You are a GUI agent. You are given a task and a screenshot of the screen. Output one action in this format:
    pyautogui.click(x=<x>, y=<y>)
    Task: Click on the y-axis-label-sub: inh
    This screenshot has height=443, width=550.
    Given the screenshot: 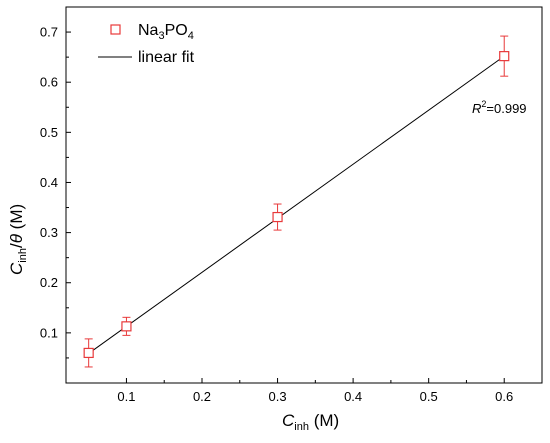 What is the action you would take?
    pyautogui.click(x=23, y=255)
    